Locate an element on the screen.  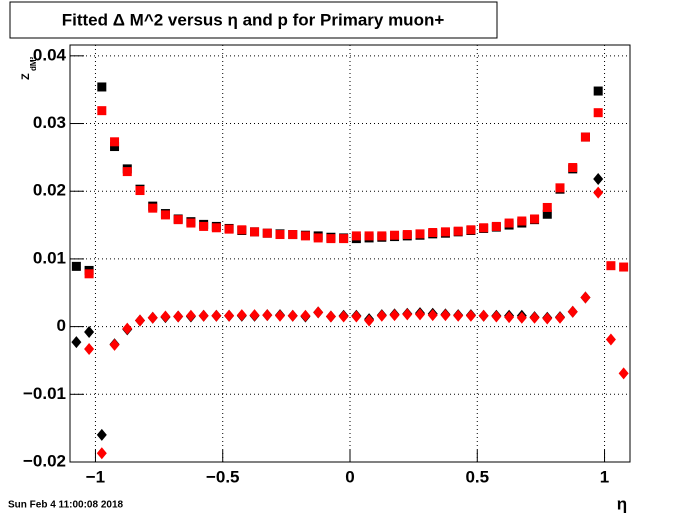
y-axis-label: Z is located at coordinates (26, 76).